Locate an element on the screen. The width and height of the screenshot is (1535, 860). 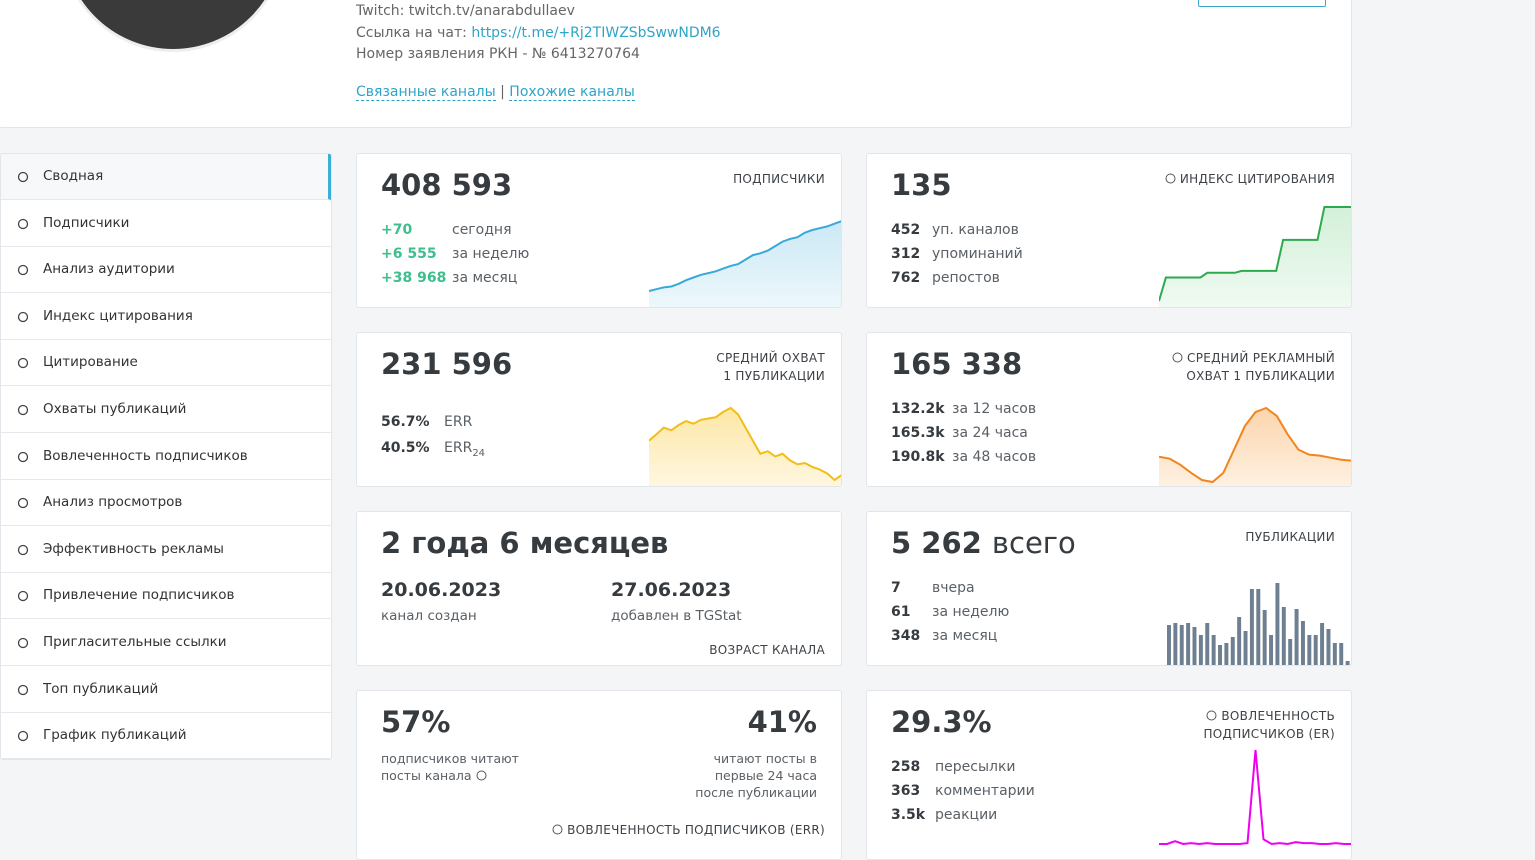
row-value: +38 968 is located at coordinates (414, 278).